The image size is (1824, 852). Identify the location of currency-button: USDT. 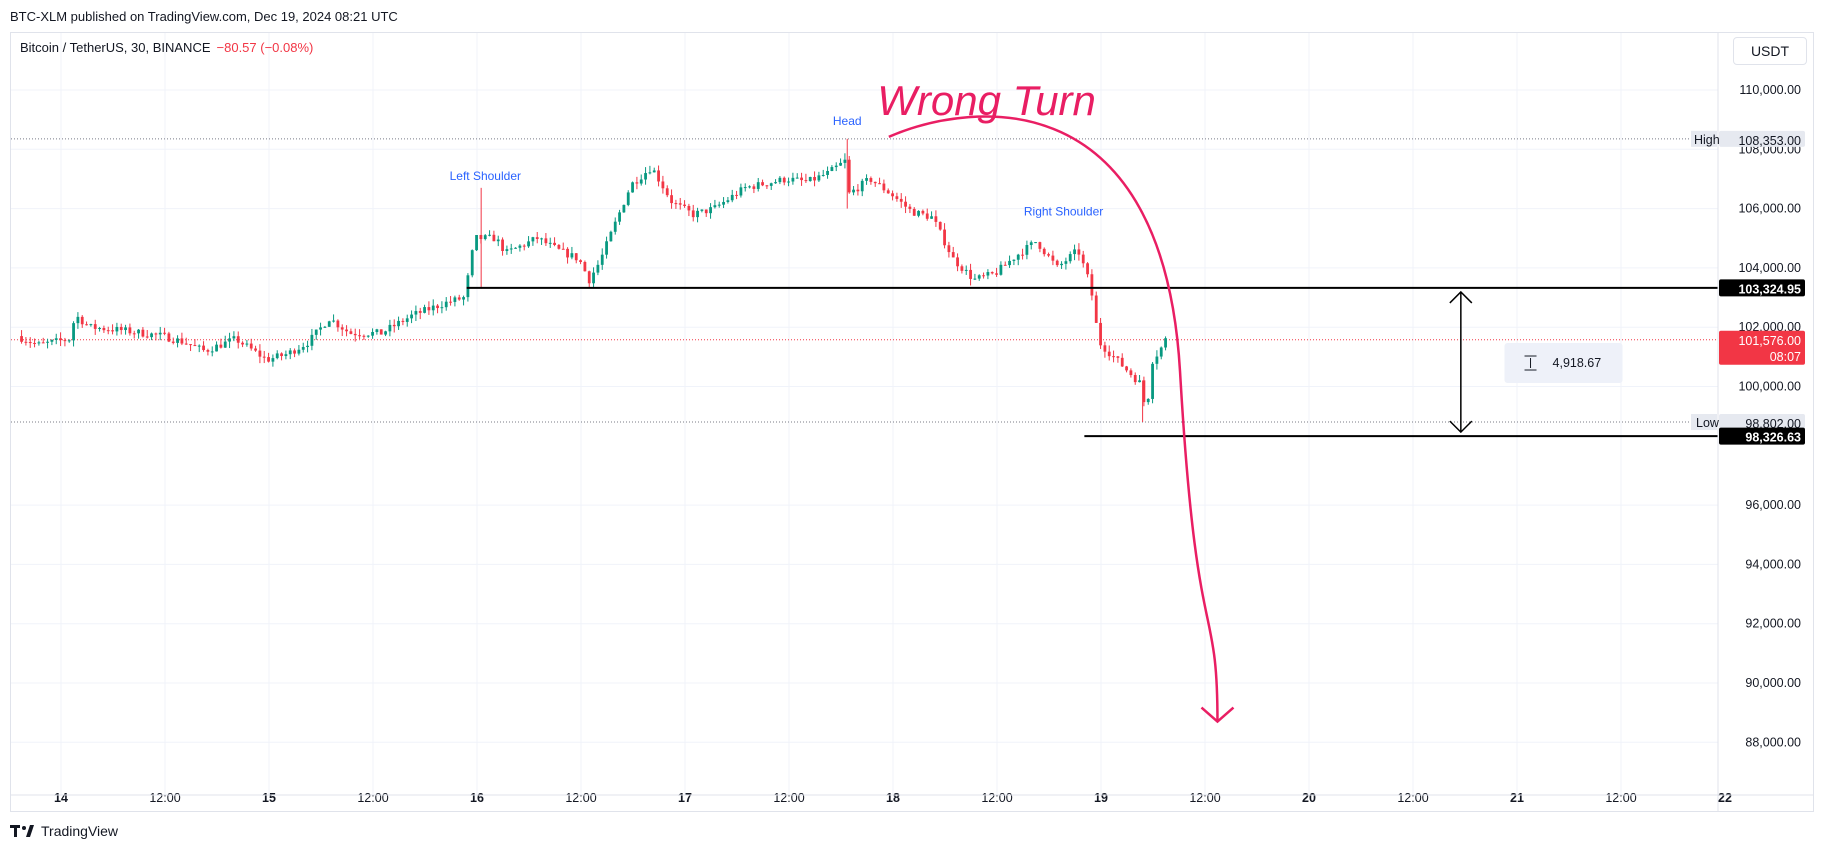
(1770, 51).